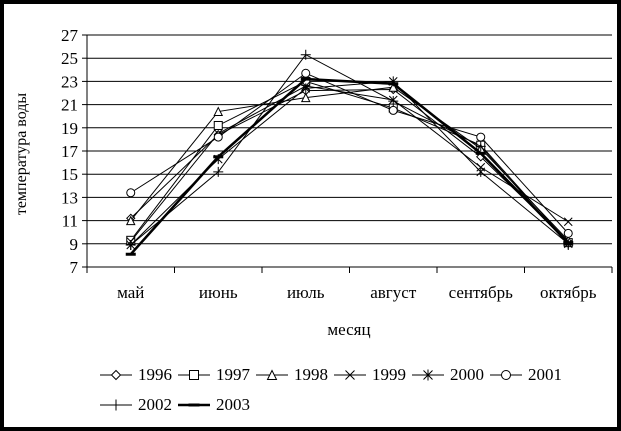 This screenshot has height=431, width=621. I want to click on legend-marker-dash-icon, so click(194, 405).